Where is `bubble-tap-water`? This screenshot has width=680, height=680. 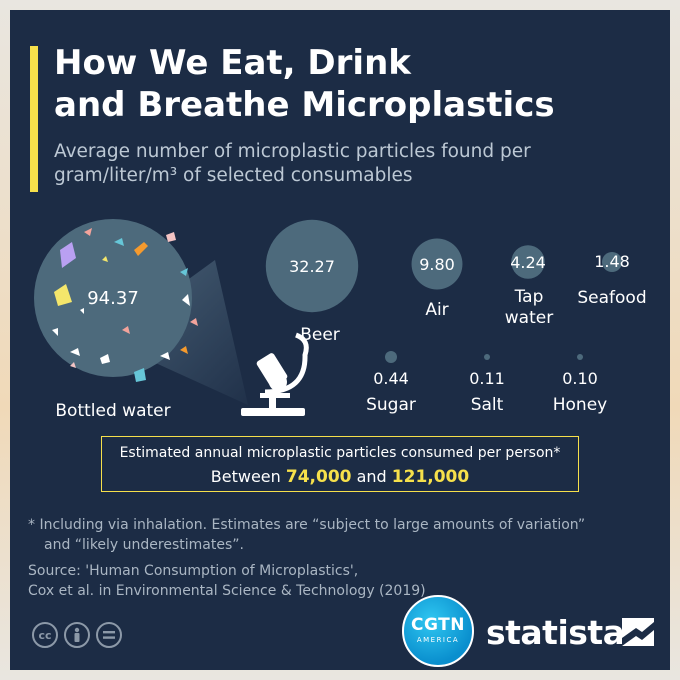 bubble-tap-water is located at coordinates (528, 262).